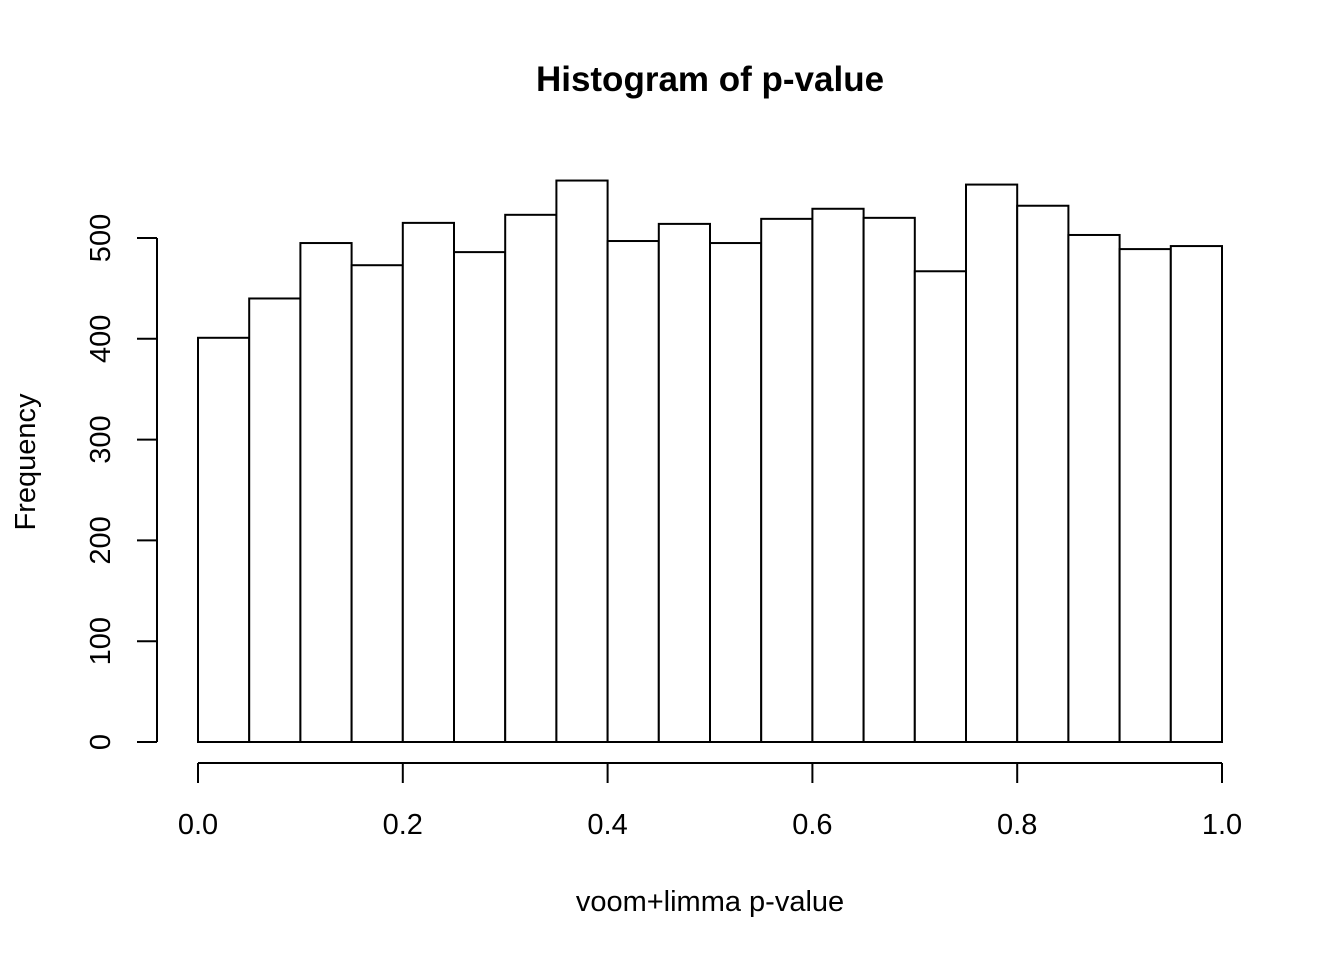  What do you see at coordinates (1017, 825) in the screenshot?
I see `x-tick-label-4: 0.8` at bounding box center [1017, 825].